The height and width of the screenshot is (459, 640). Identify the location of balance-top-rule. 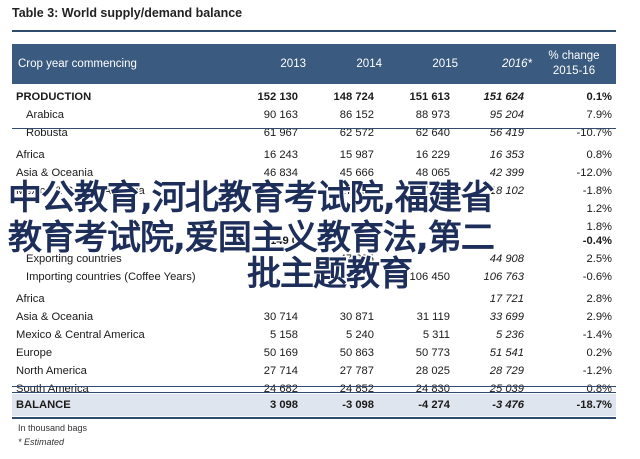
(314, 392).